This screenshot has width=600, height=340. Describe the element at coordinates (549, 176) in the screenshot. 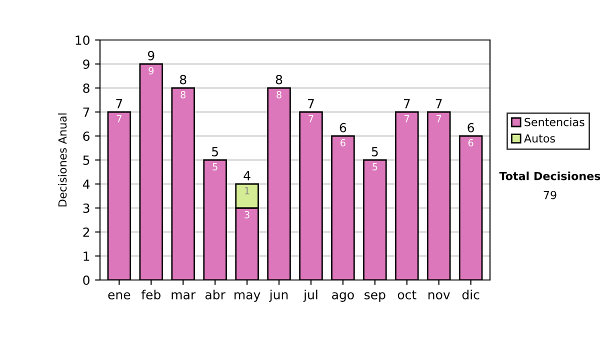

I see `text: Total Decisiones` at that location.